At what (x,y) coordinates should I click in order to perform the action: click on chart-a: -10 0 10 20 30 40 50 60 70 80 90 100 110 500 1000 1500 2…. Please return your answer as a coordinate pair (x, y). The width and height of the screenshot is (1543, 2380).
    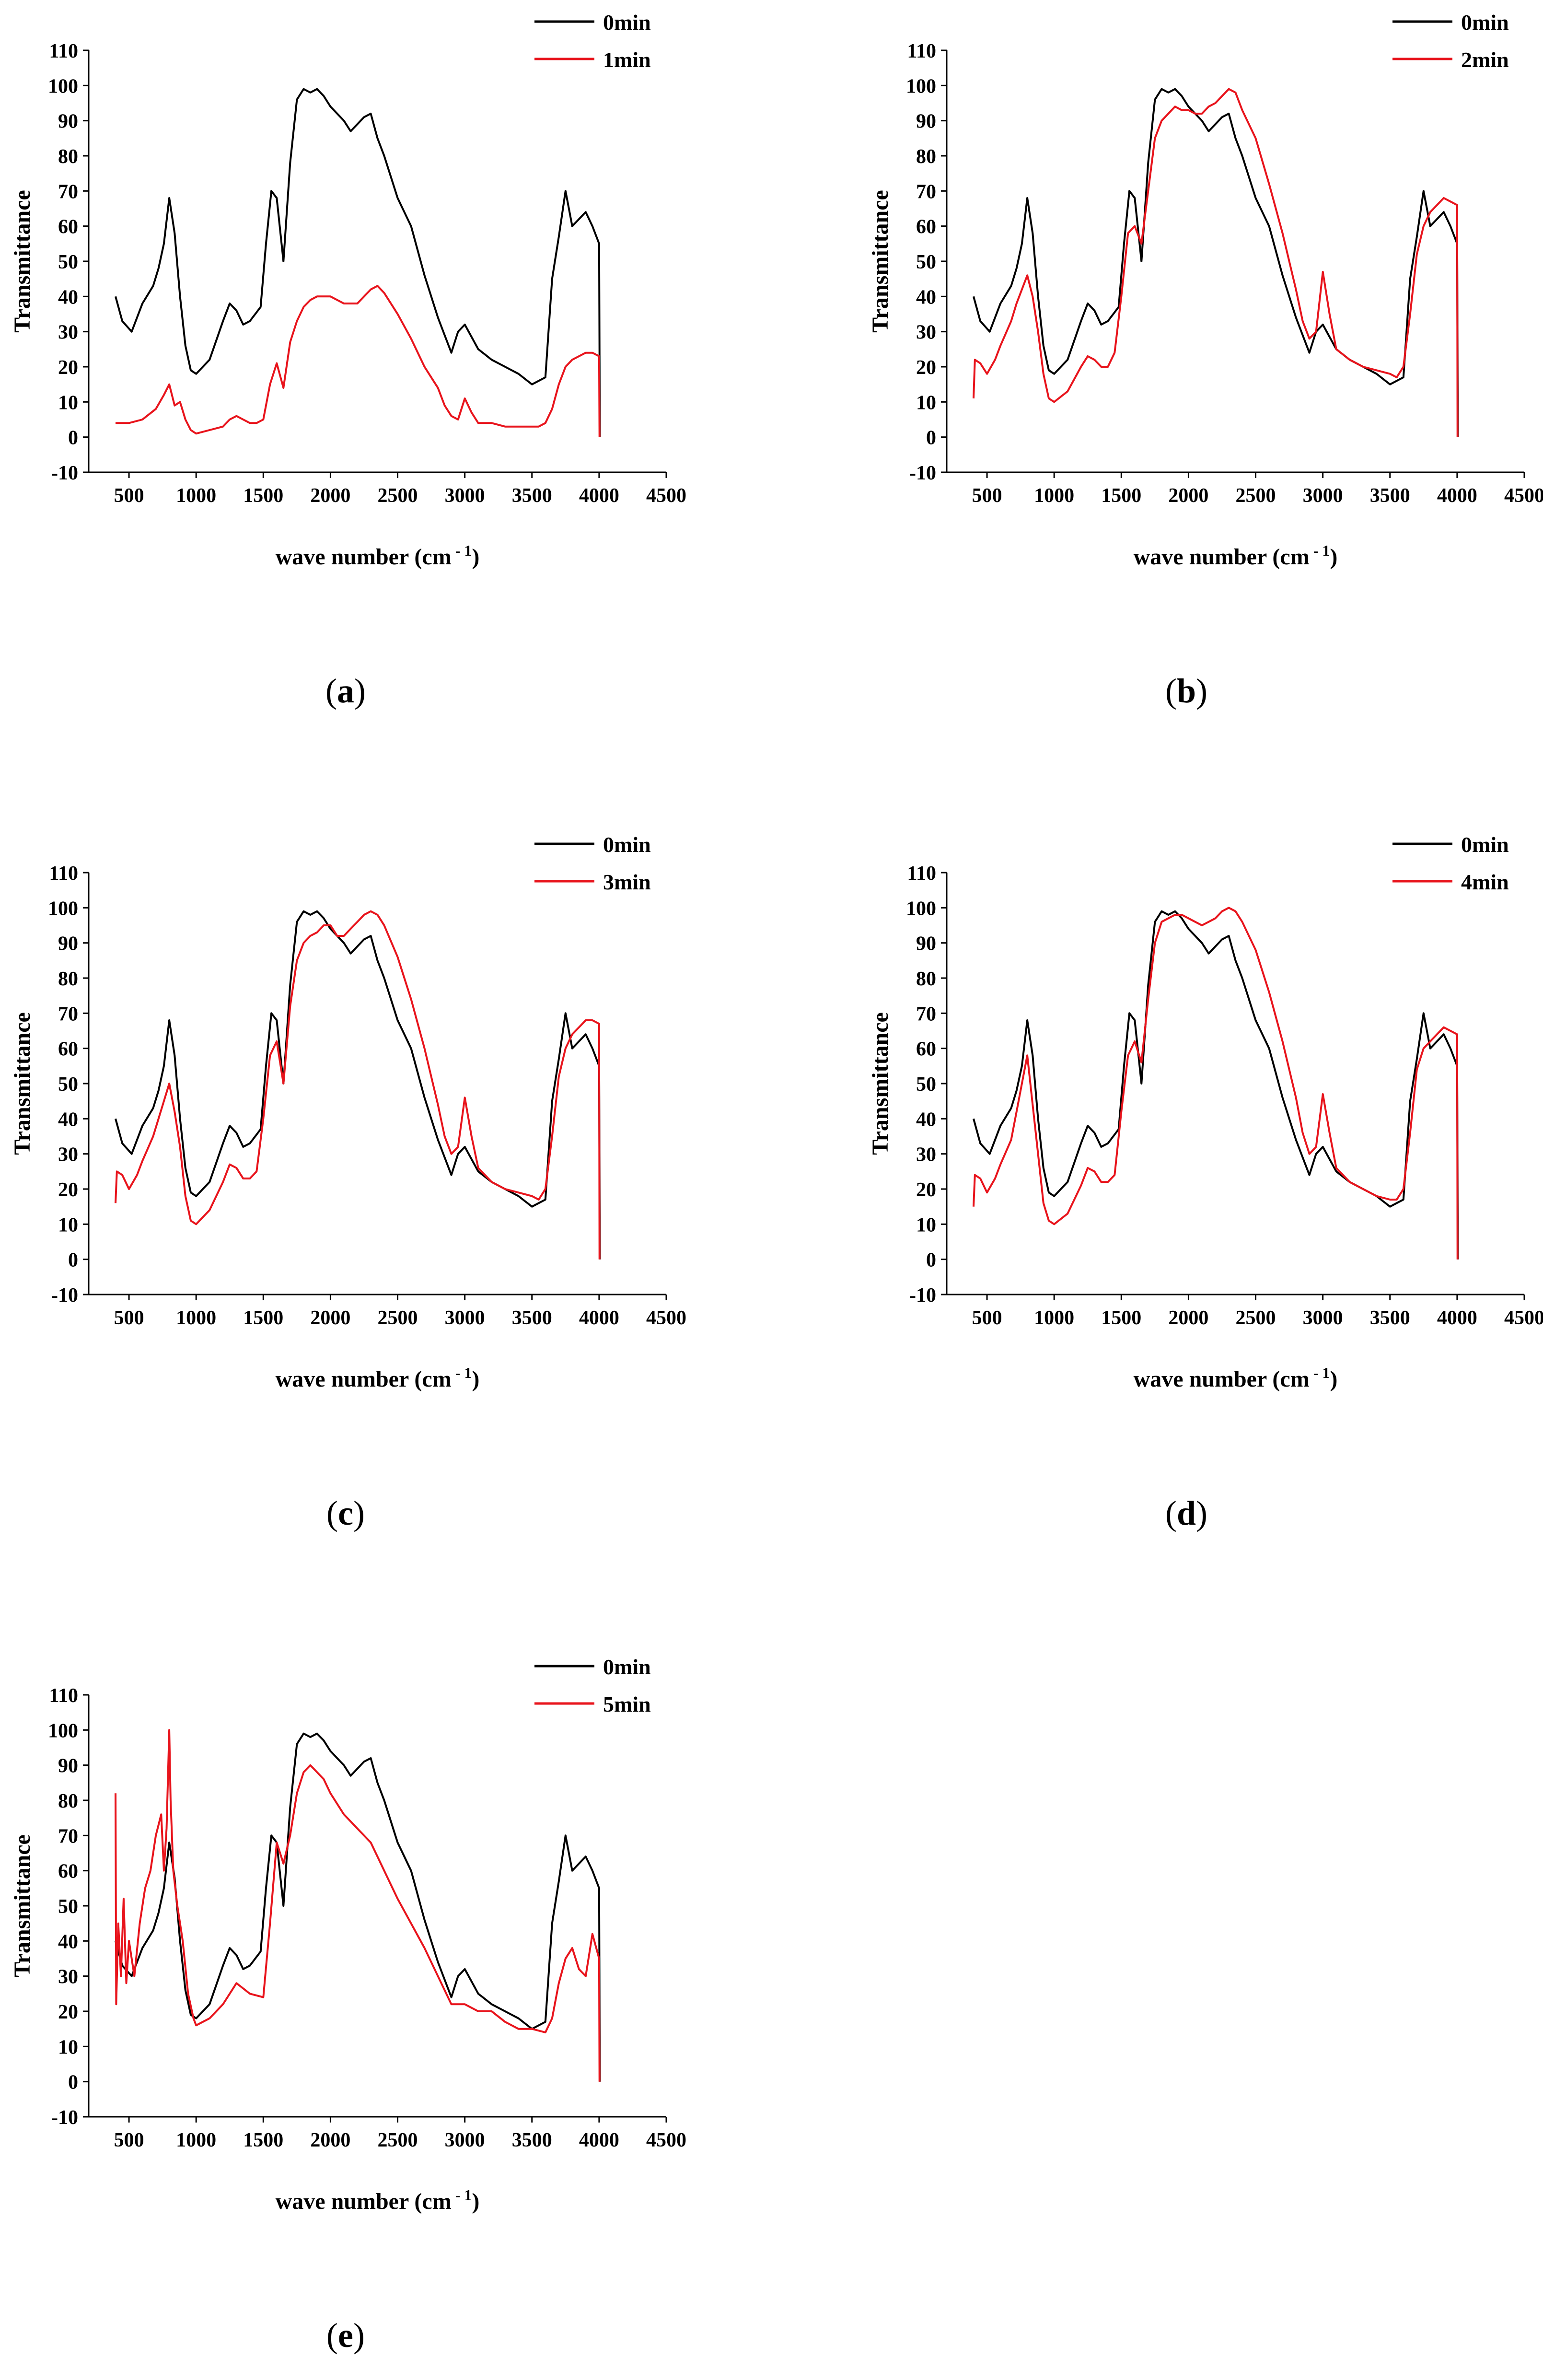
    Looking at the image, I should click on (348, 290).